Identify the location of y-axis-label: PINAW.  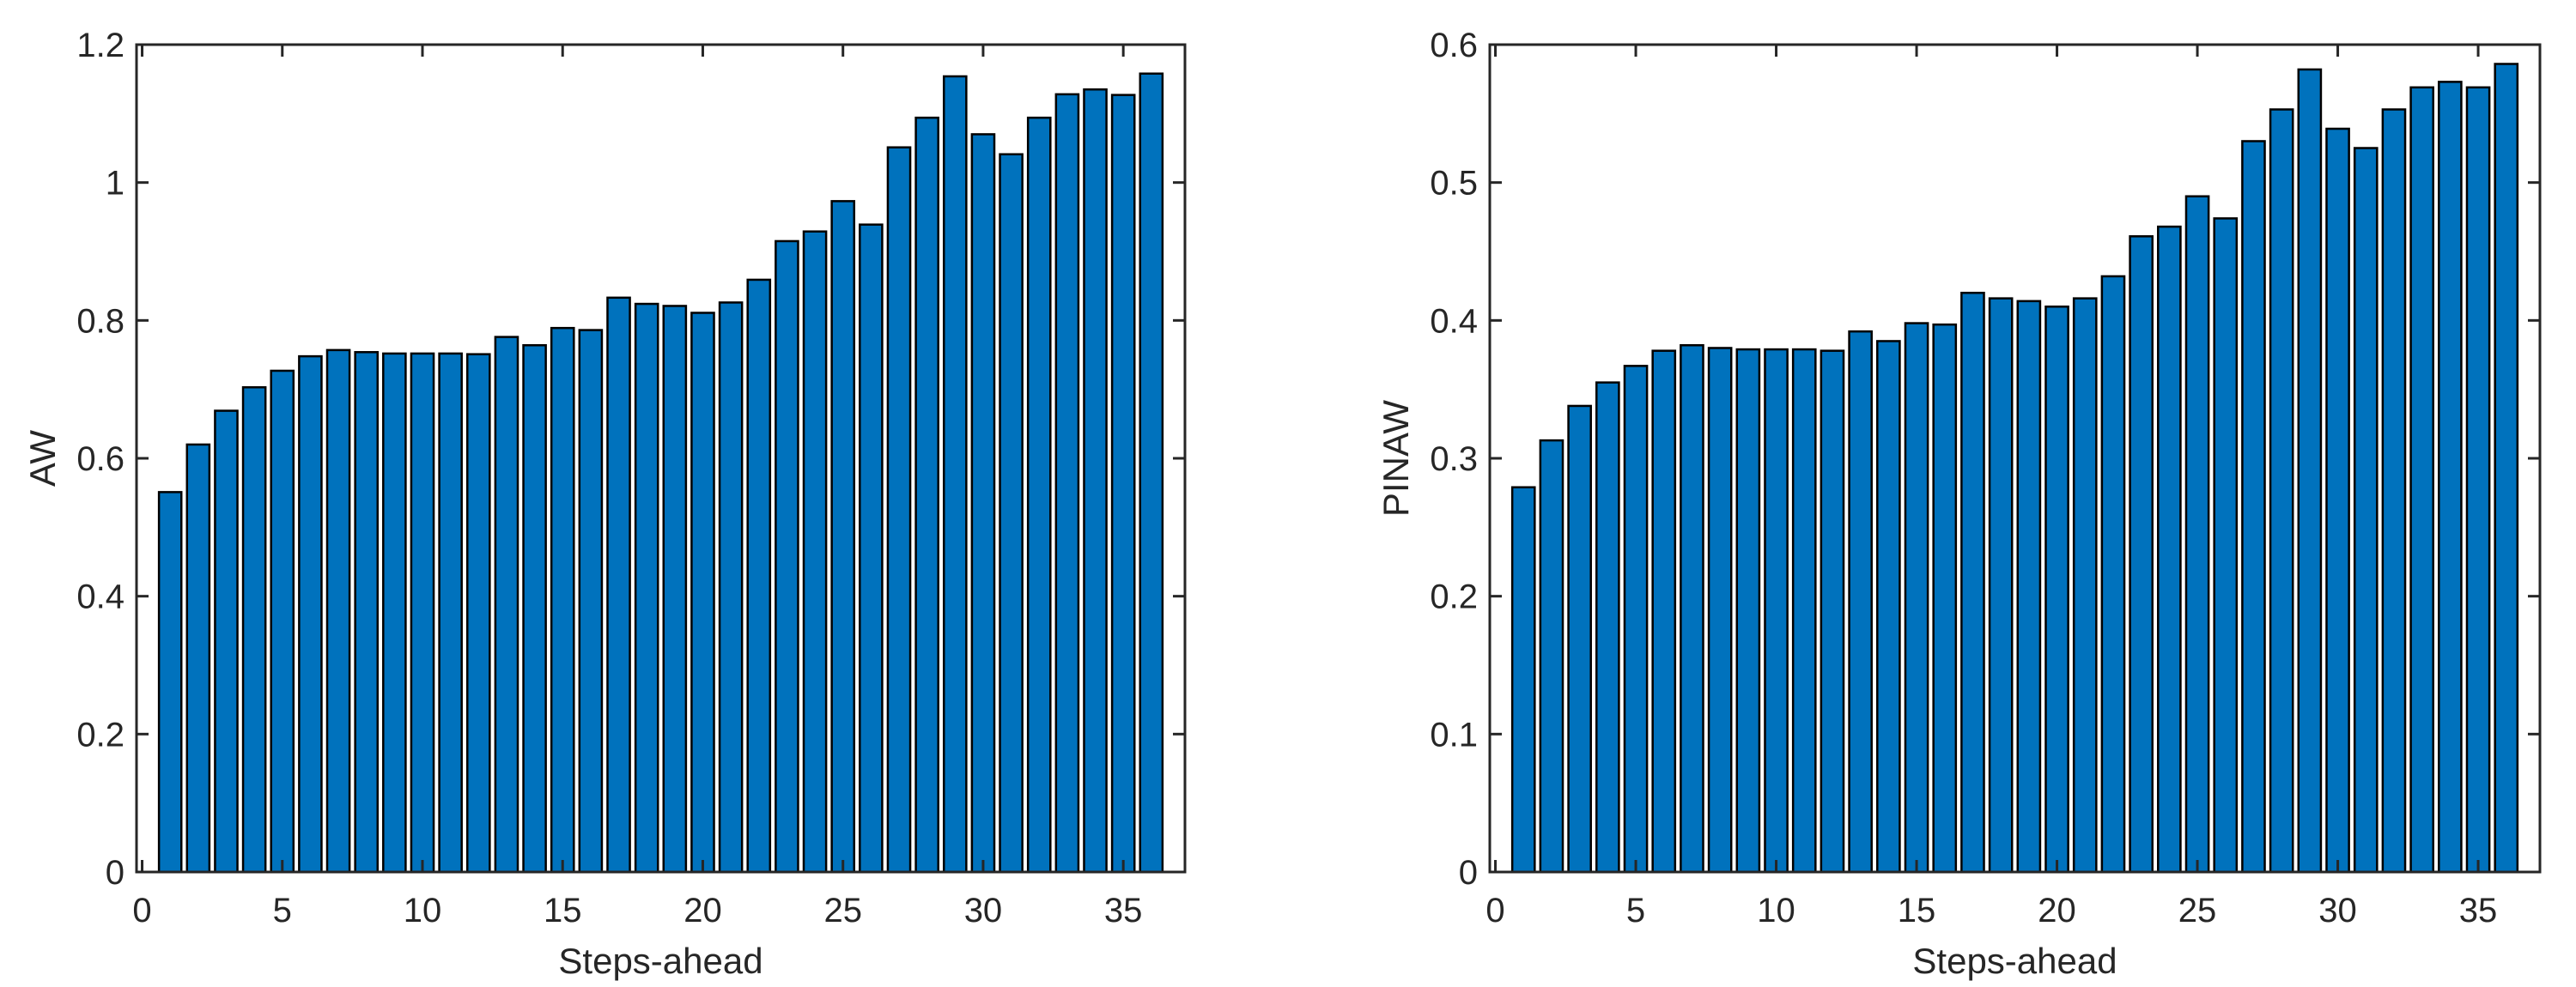
(1396, 459).